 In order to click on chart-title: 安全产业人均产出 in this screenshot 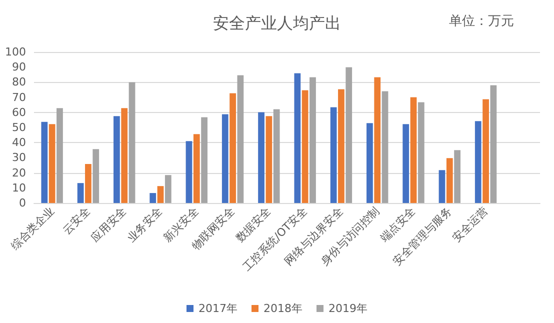, I will do `click(277, 23)`.